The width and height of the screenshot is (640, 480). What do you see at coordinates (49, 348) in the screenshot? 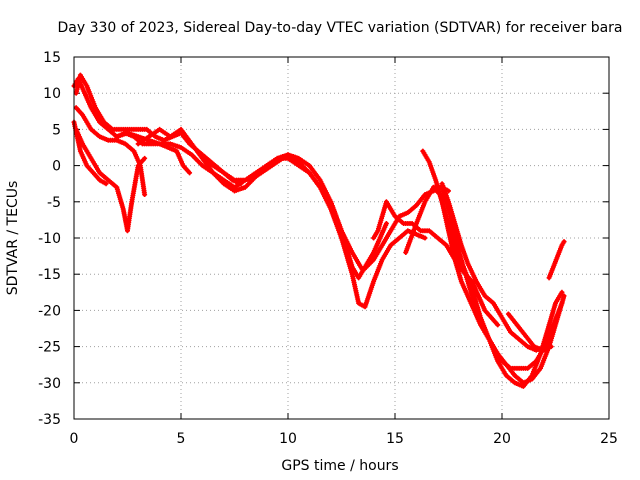
I see `y-tick-label: -25` at bounding box center [49, 348].